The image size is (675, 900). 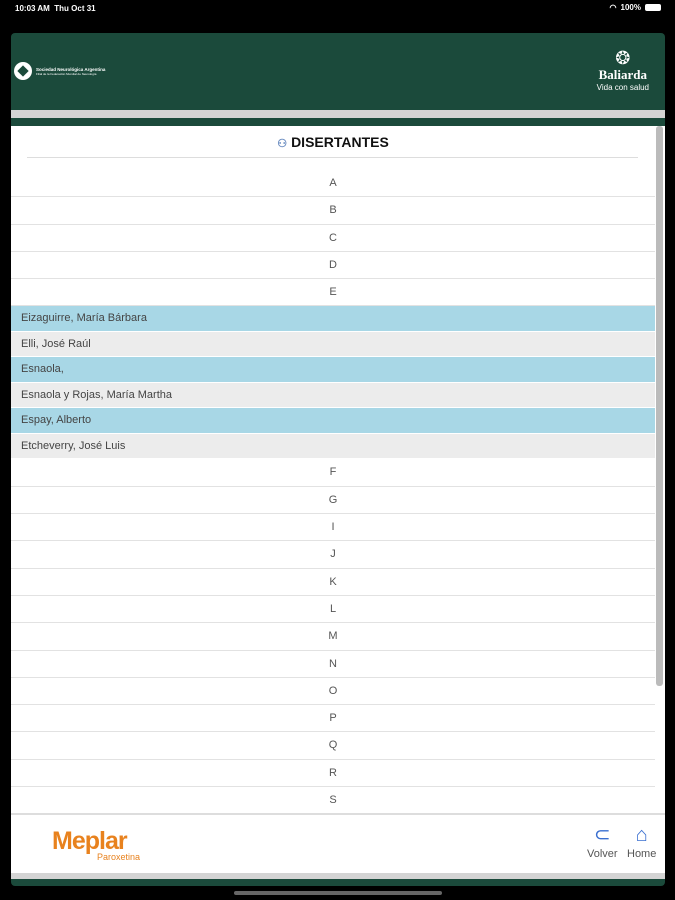 I want to click on speaker-item: Eizaguirre, María Bárbara, so click(x=333, y=319).